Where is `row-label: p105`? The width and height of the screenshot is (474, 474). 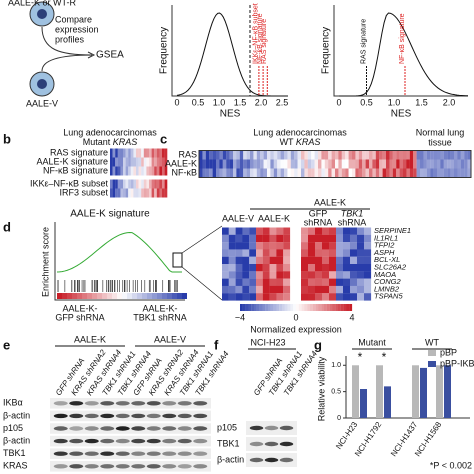
row-label: p105 is located at coordinates (227, 427).